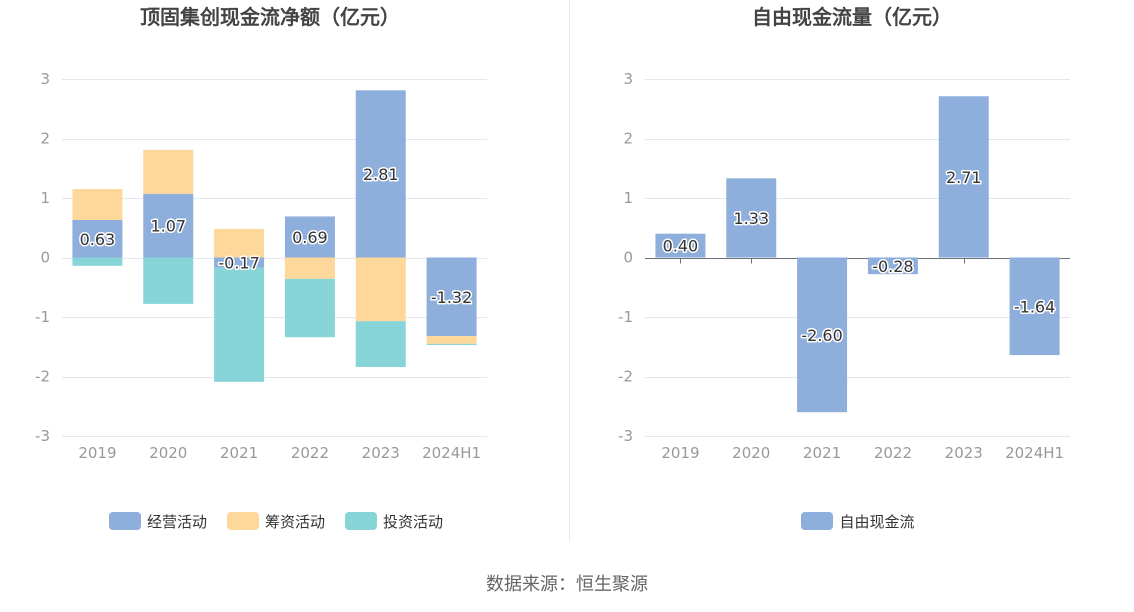  I want to click on x-axis, so click(857, 261).